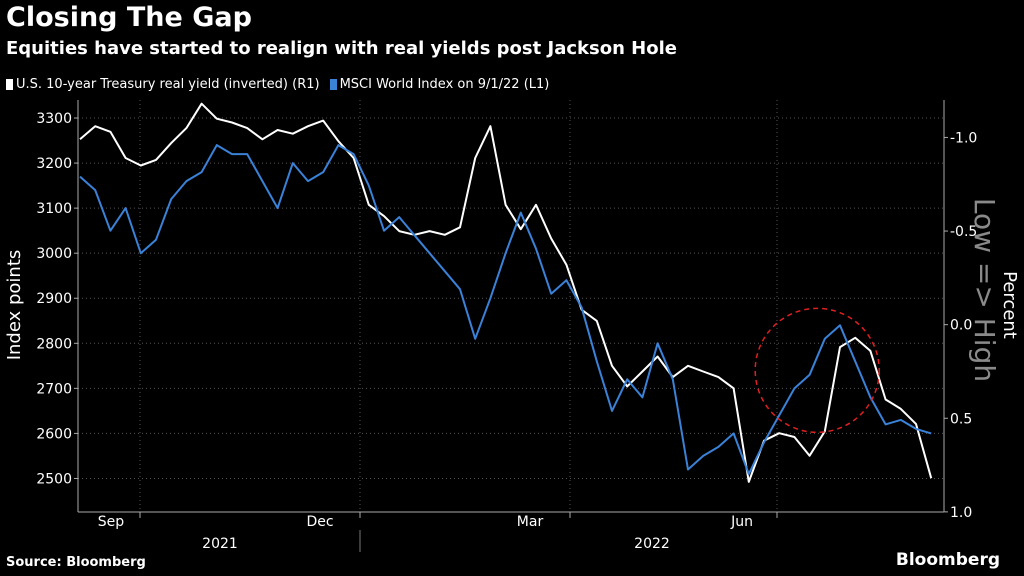 This screenshot has height=576, width=1024. Describe the element at coordinates (54, 479) in the screenshot. I see `left-tick-label: 2500` at that location.